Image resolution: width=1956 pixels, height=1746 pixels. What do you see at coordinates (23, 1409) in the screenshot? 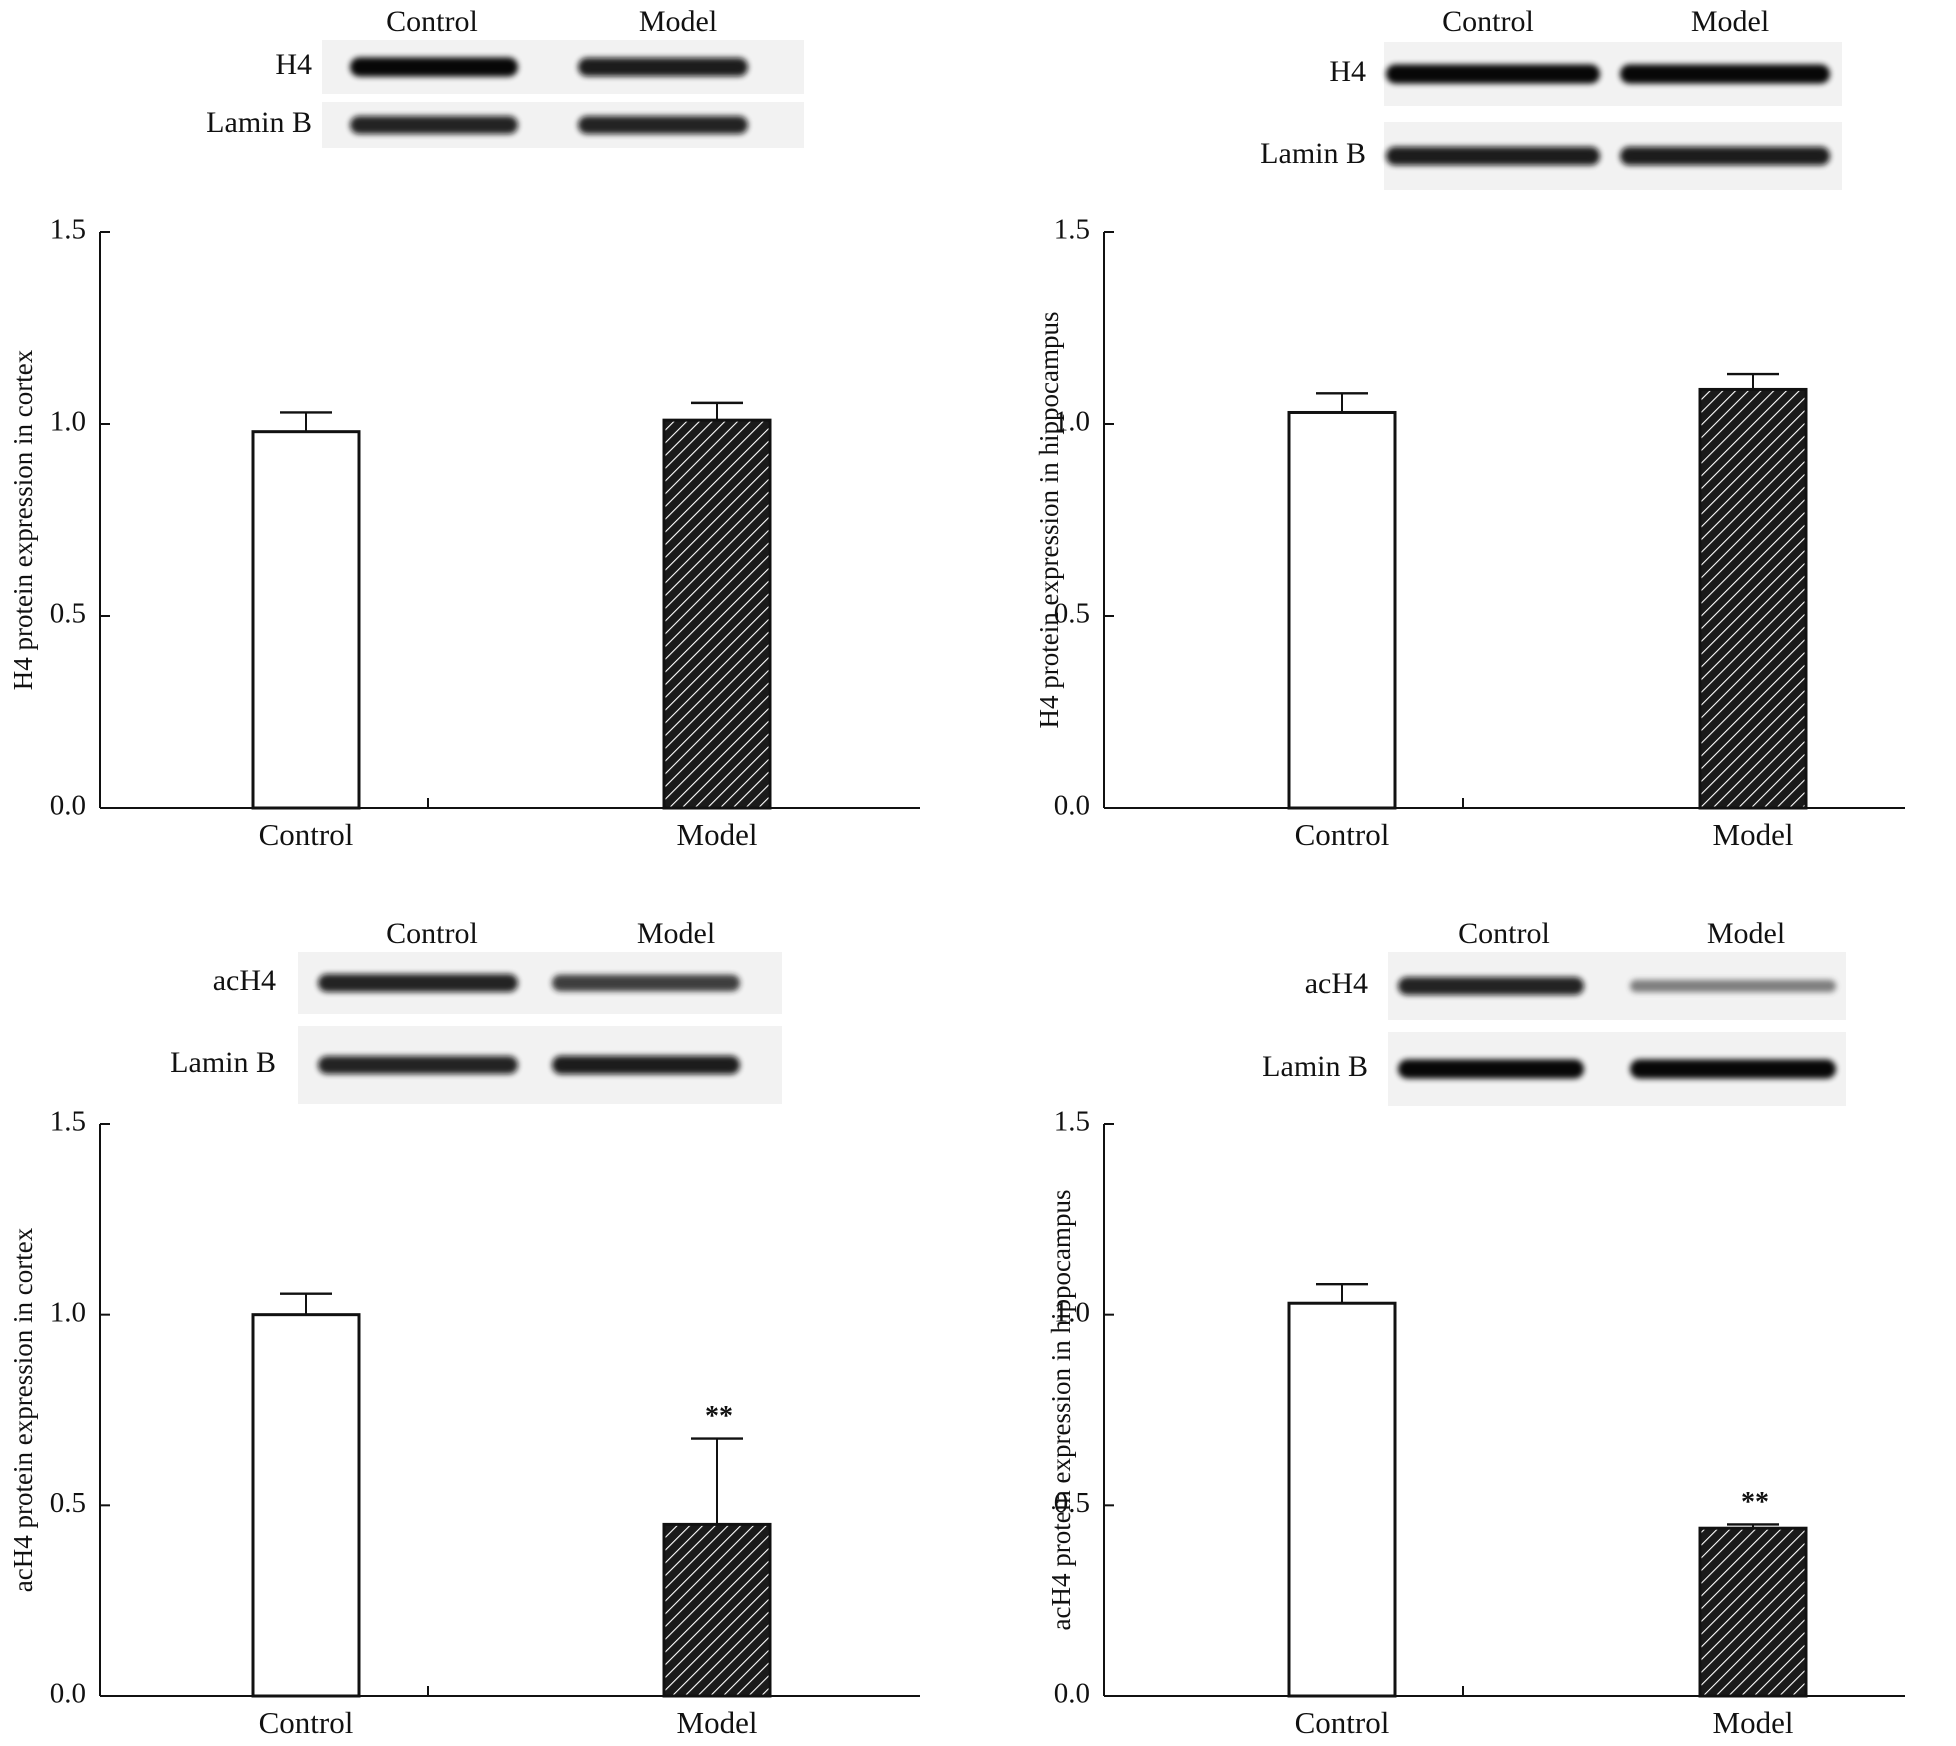
I see `y-axis-title: acH4 protein expression in cortex` at bounding box center [23, 1409].